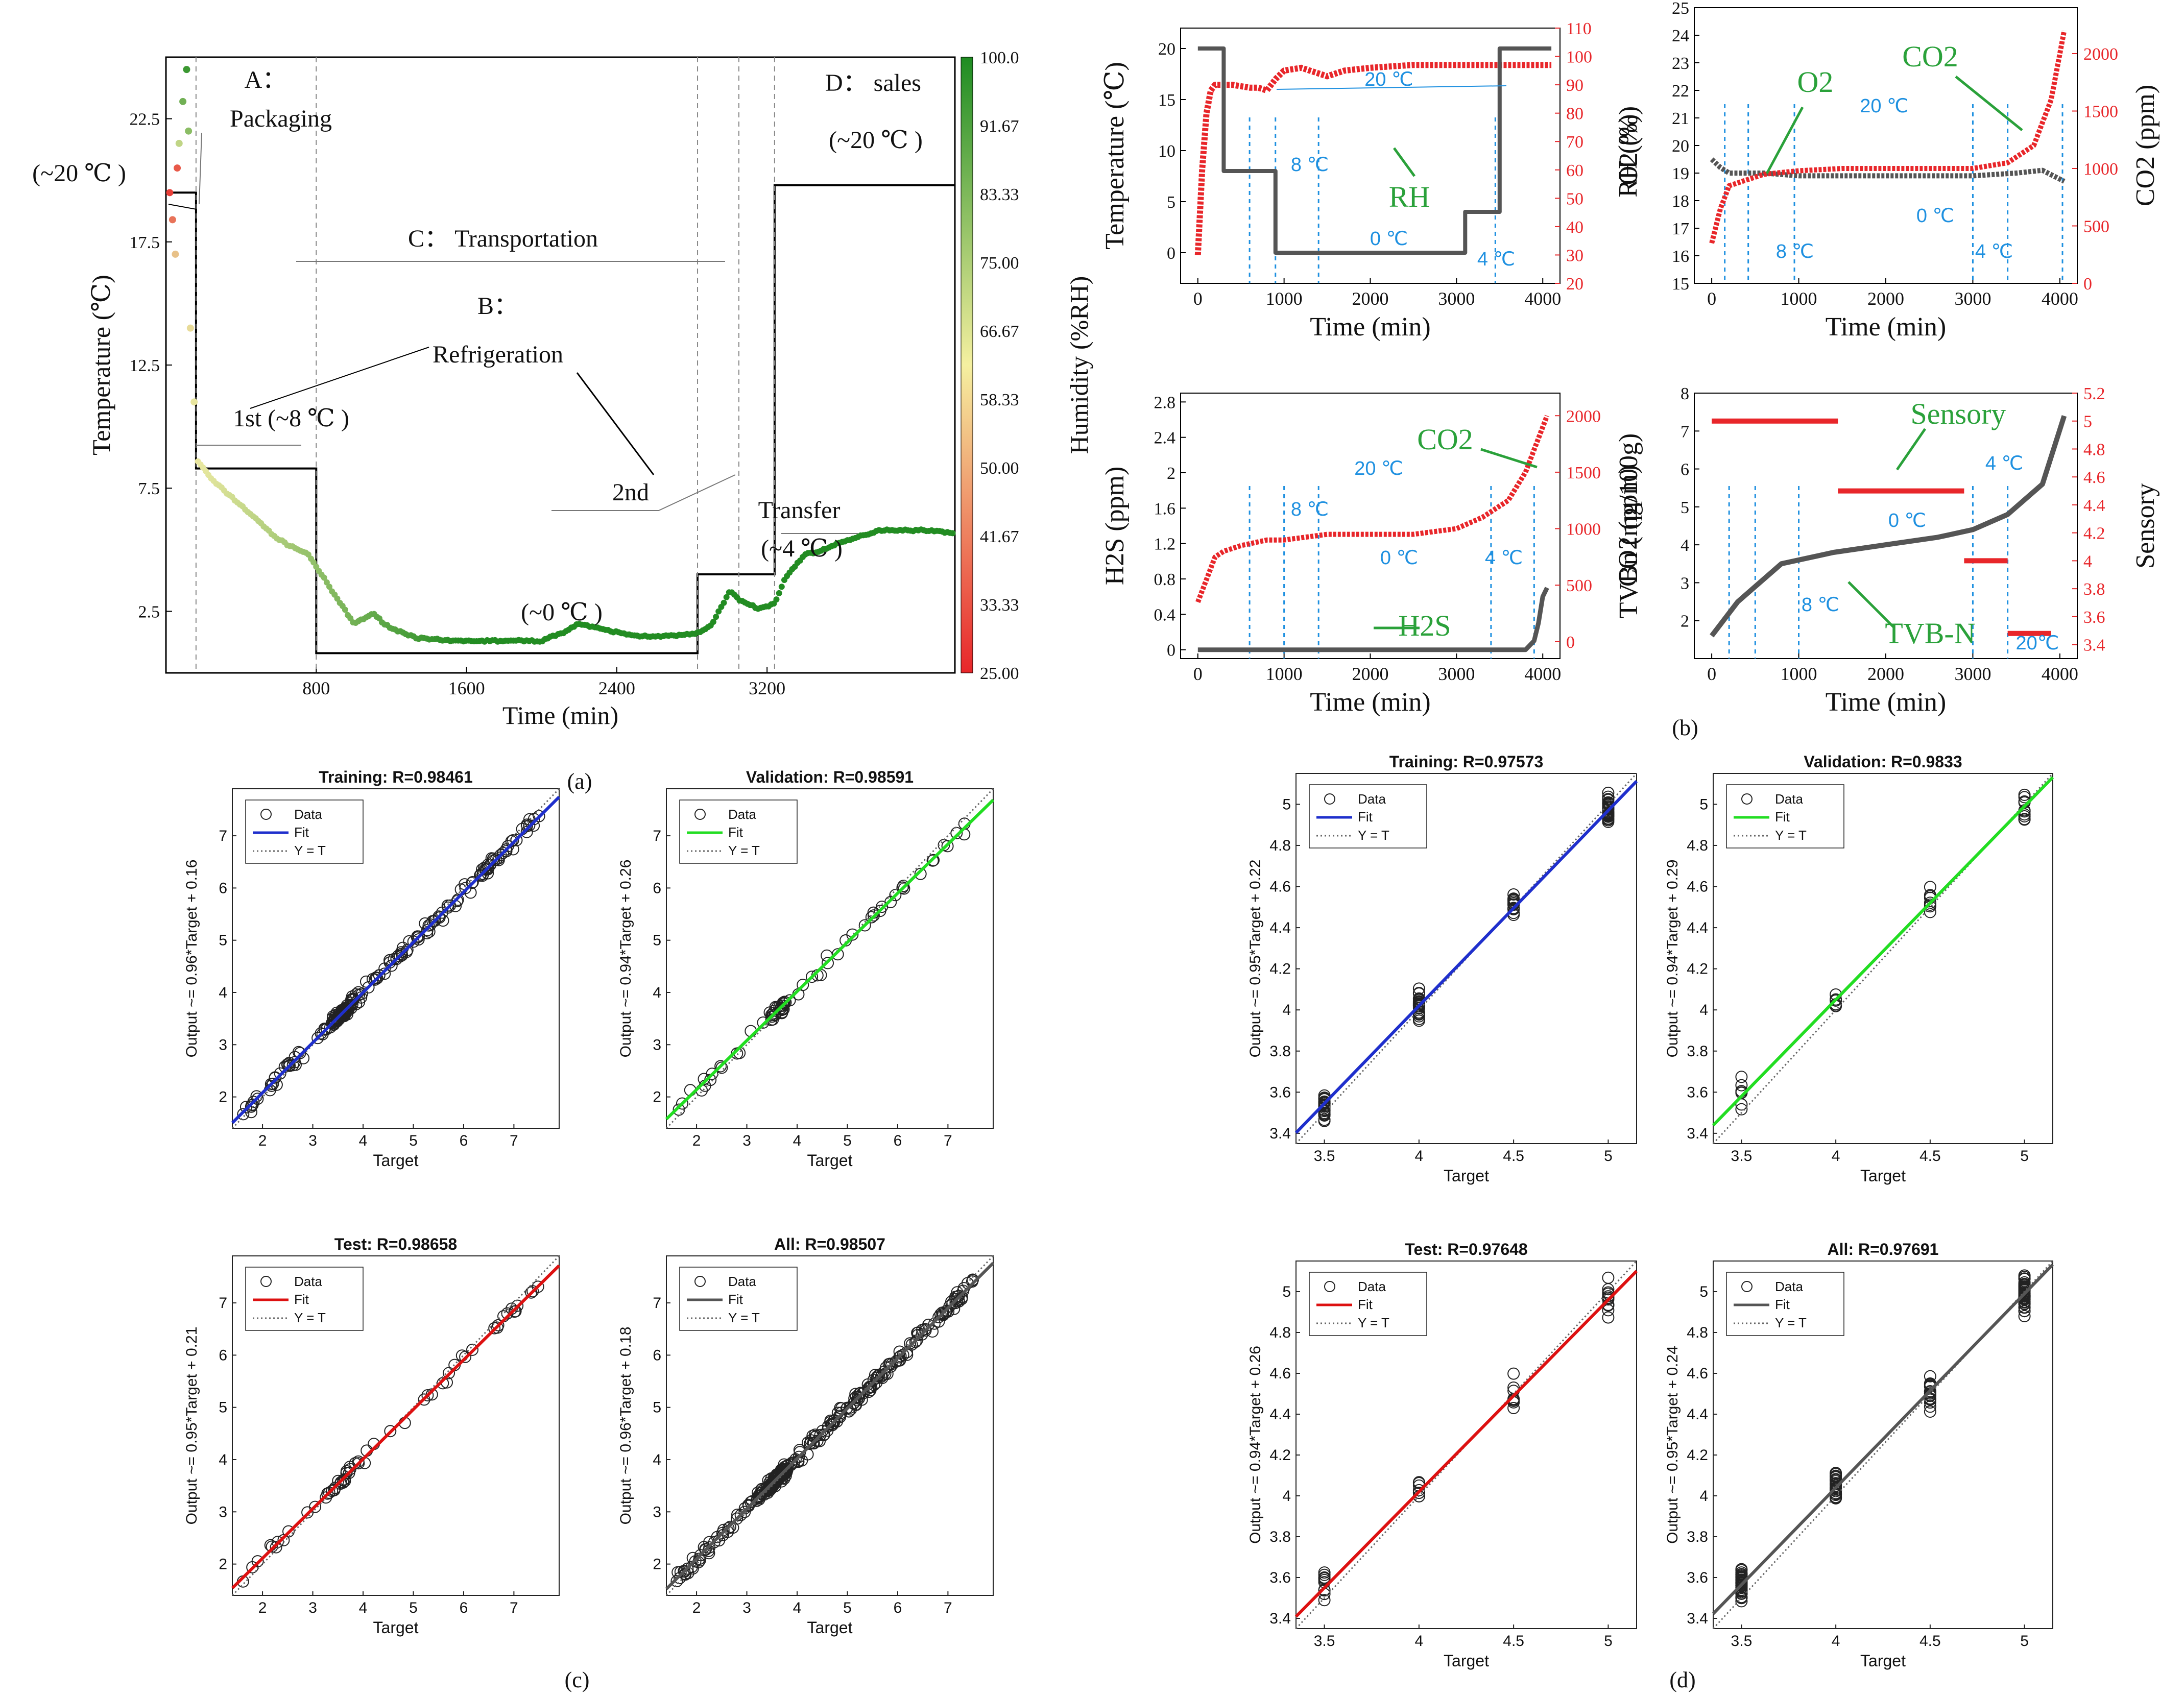 This screenshot has width=2184, height=1697. What do you see at coordinates (1372, 799) in the screenshot?
I see `legend-data: Data` at bounding box center [1372, 799].